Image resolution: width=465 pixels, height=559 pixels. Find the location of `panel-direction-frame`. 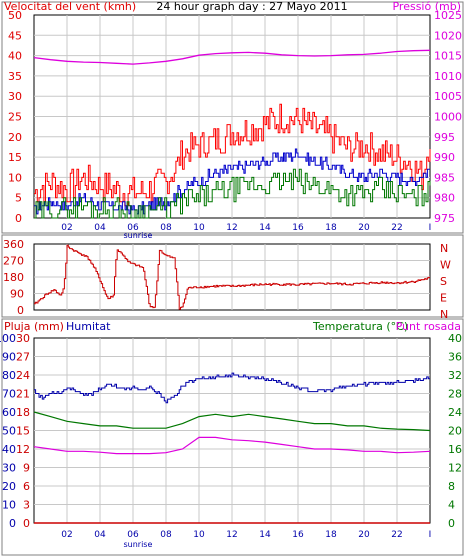

panel-direction-frame is located at coordinates (232, 276).